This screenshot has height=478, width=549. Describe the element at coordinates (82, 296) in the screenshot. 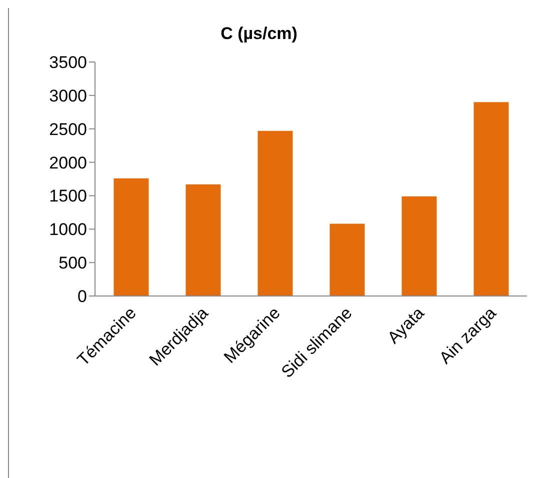

I see `y-tick-label: 0` at that location.